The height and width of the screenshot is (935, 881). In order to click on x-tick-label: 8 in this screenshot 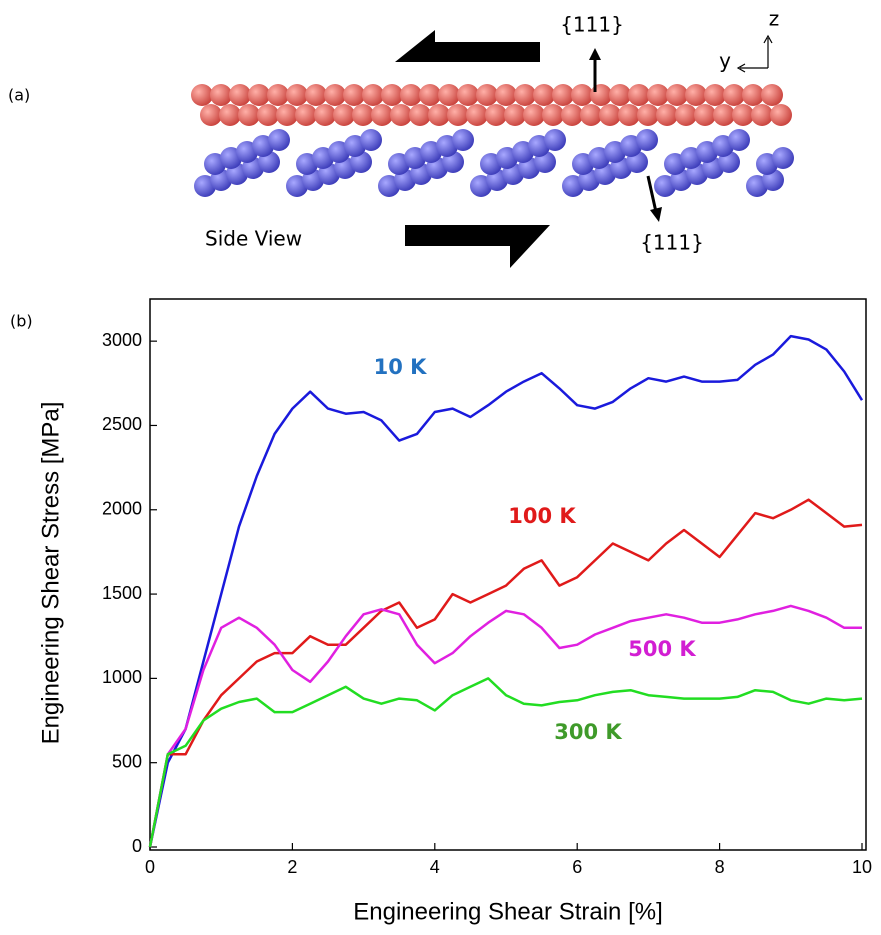, I will do `click(720, 867)`.